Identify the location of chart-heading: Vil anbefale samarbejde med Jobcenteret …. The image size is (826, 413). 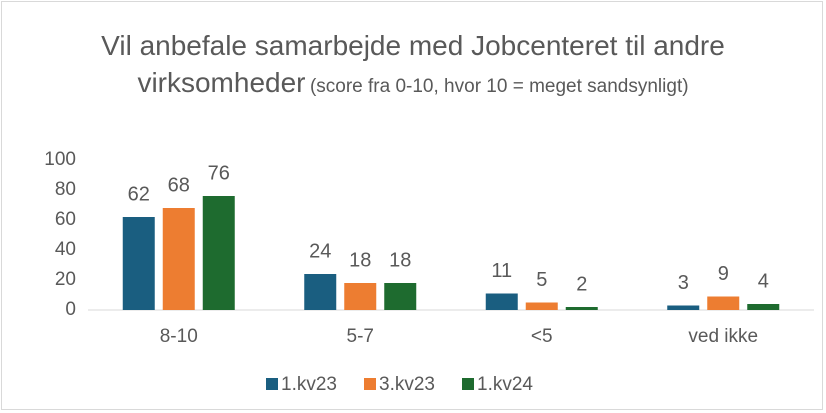
(413, 67).